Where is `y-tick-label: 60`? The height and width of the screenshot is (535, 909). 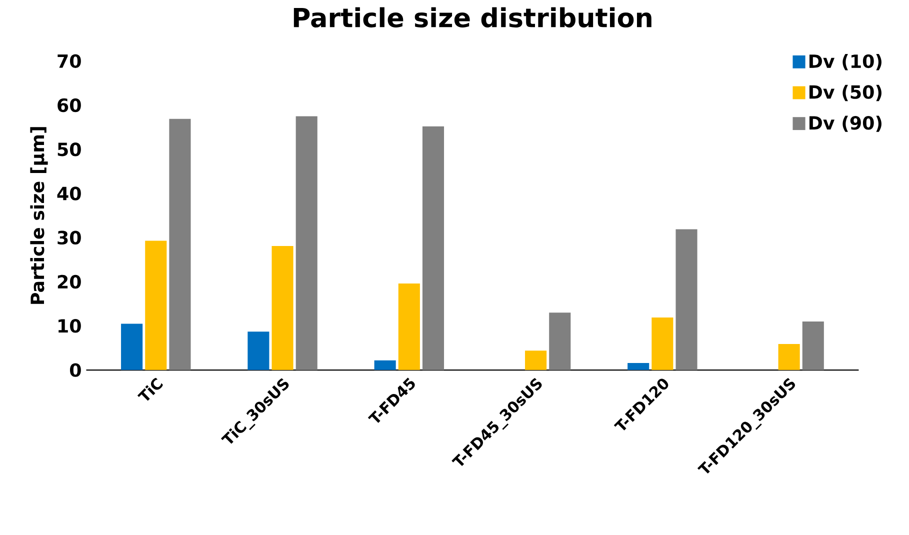
y-tick-label: 60 is located at coordinates (69, 105).